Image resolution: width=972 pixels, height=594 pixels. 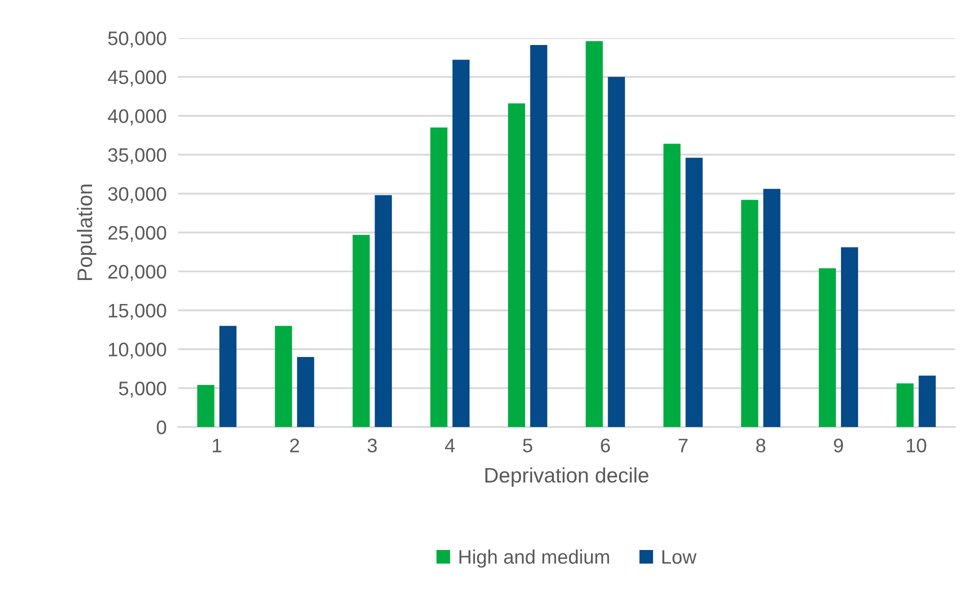 I want to click on y-tick-label: 40,000, so click(x=137, y=117).